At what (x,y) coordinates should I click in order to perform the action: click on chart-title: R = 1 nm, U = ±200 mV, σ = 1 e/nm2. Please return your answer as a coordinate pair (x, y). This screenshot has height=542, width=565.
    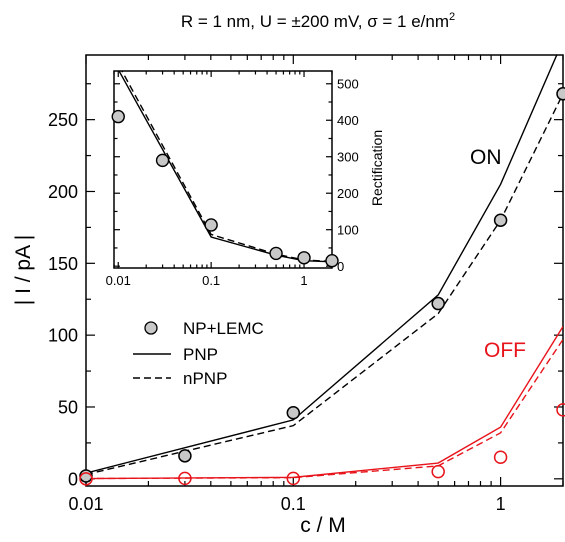
    Looking at the image, I should click on (318, 21).